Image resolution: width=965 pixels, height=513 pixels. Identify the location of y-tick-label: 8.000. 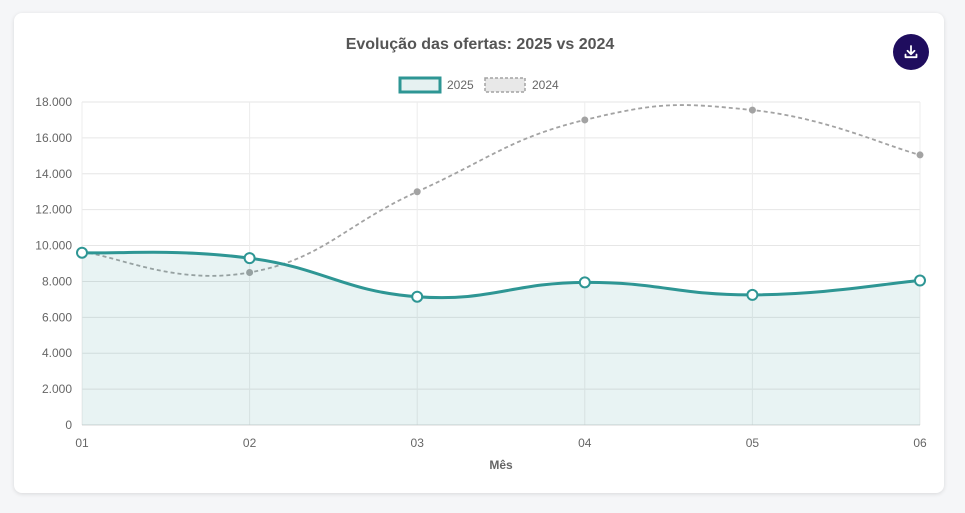
(57, 281).